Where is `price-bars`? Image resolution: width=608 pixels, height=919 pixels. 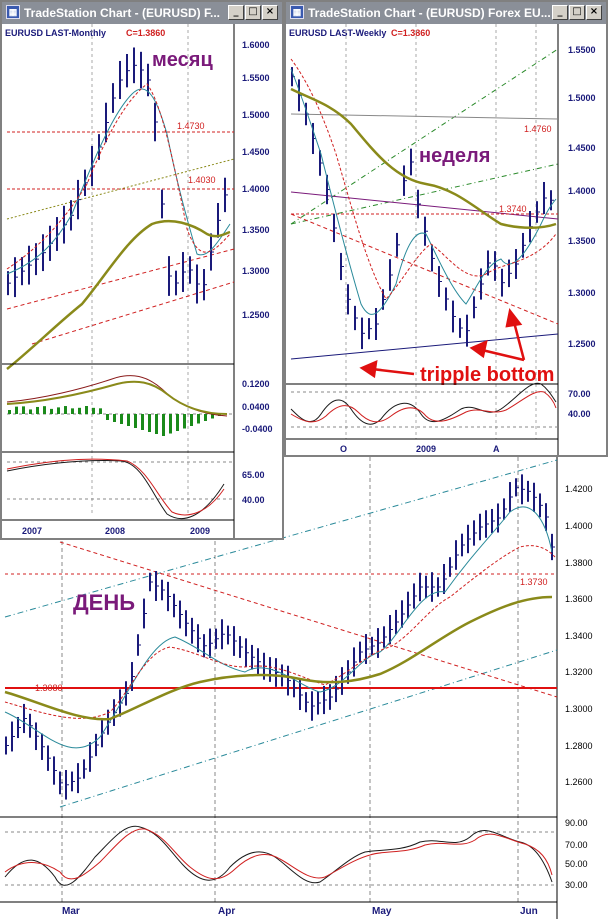
price-bars is located at coordinates (117, 175).